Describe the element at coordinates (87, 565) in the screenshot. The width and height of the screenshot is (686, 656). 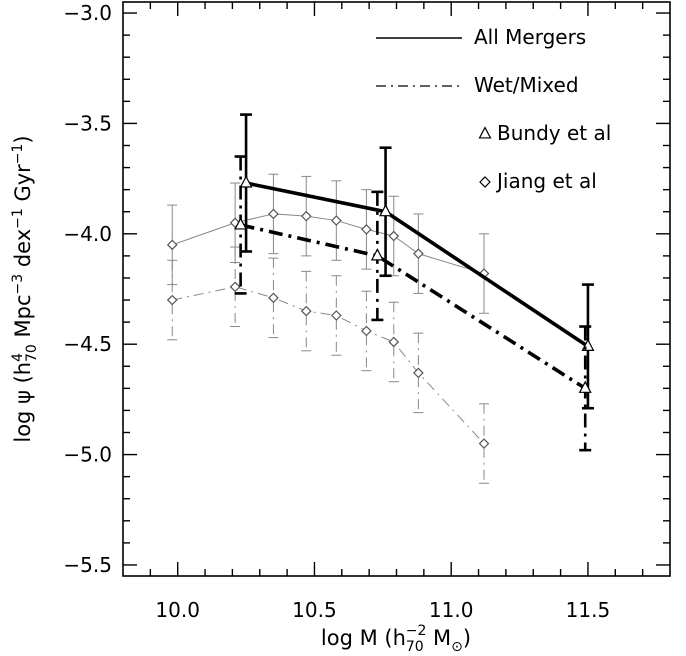
I see `y-tick-label: −5.5` at that location.